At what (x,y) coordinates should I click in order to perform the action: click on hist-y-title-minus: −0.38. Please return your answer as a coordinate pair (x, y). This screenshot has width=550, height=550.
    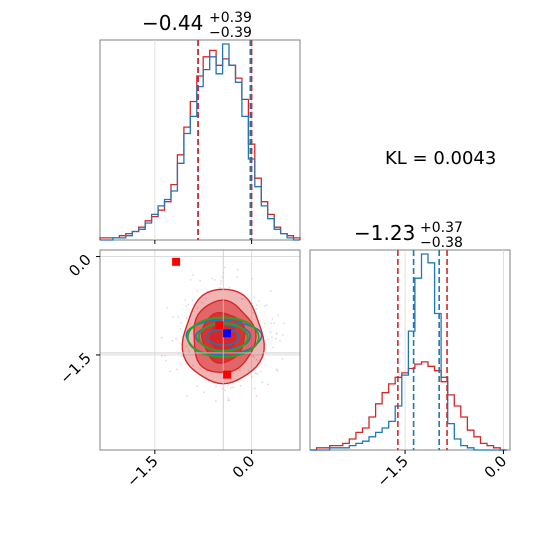
    Looking at the image, I should click on (441, 243).